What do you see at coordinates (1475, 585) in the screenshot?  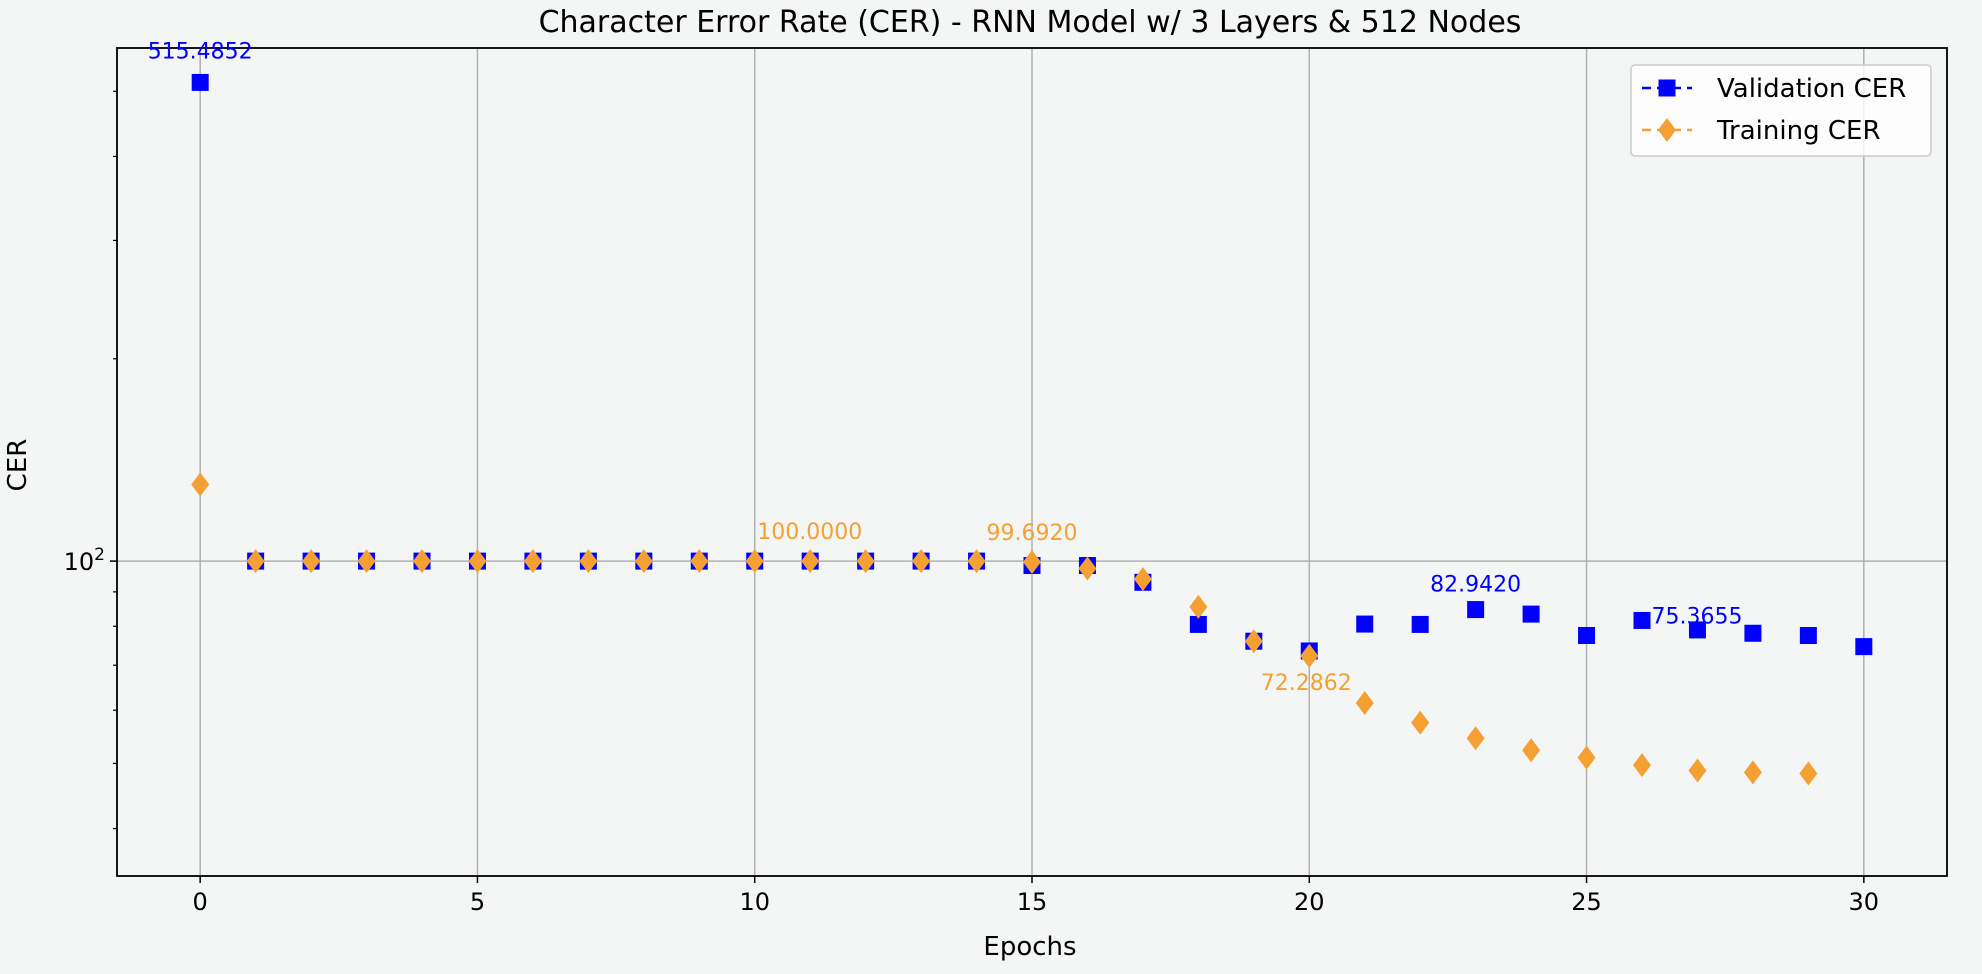 I see `data-annotation: 82.9420` at bounding box center [1475, 585].